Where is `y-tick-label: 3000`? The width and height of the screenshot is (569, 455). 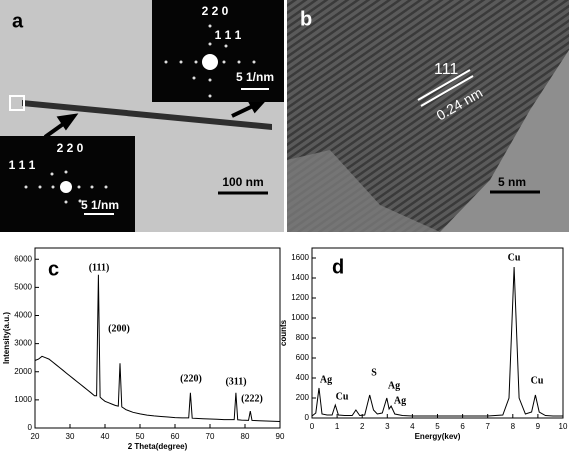
y-tick-label: 3000 is located at coordinates (23, 343).